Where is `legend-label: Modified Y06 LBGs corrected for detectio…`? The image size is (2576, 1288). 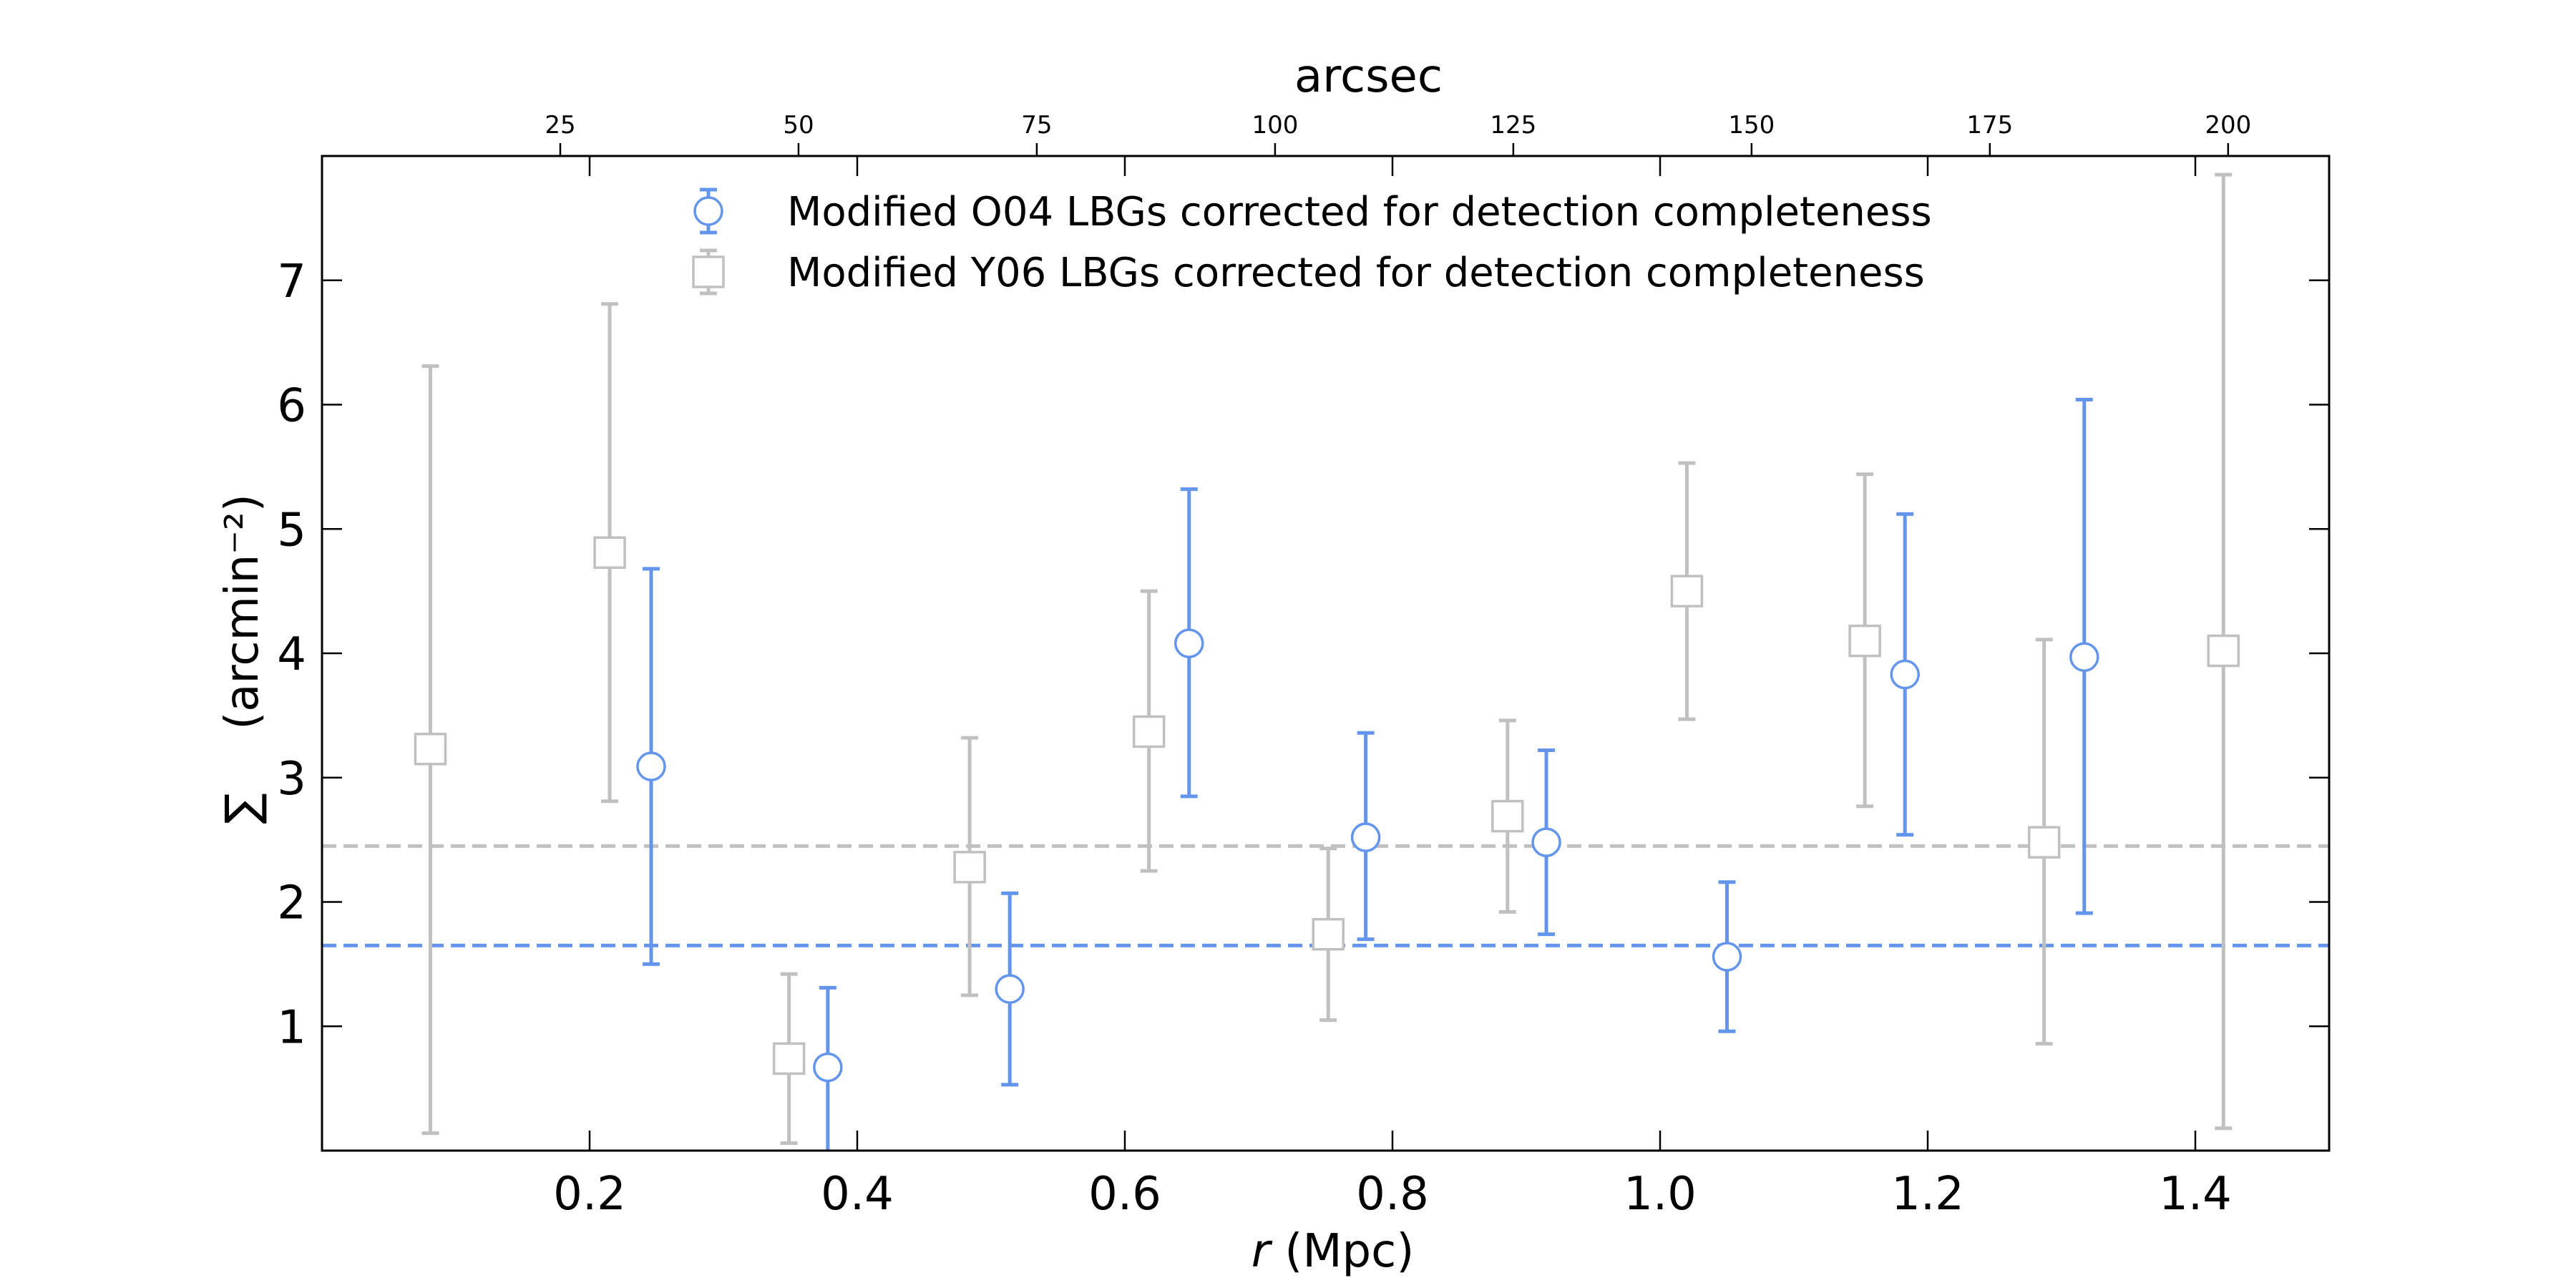 legend-label: Modified Y06 LBGs corrected for detectio… is located at coordinates (1356, 273).